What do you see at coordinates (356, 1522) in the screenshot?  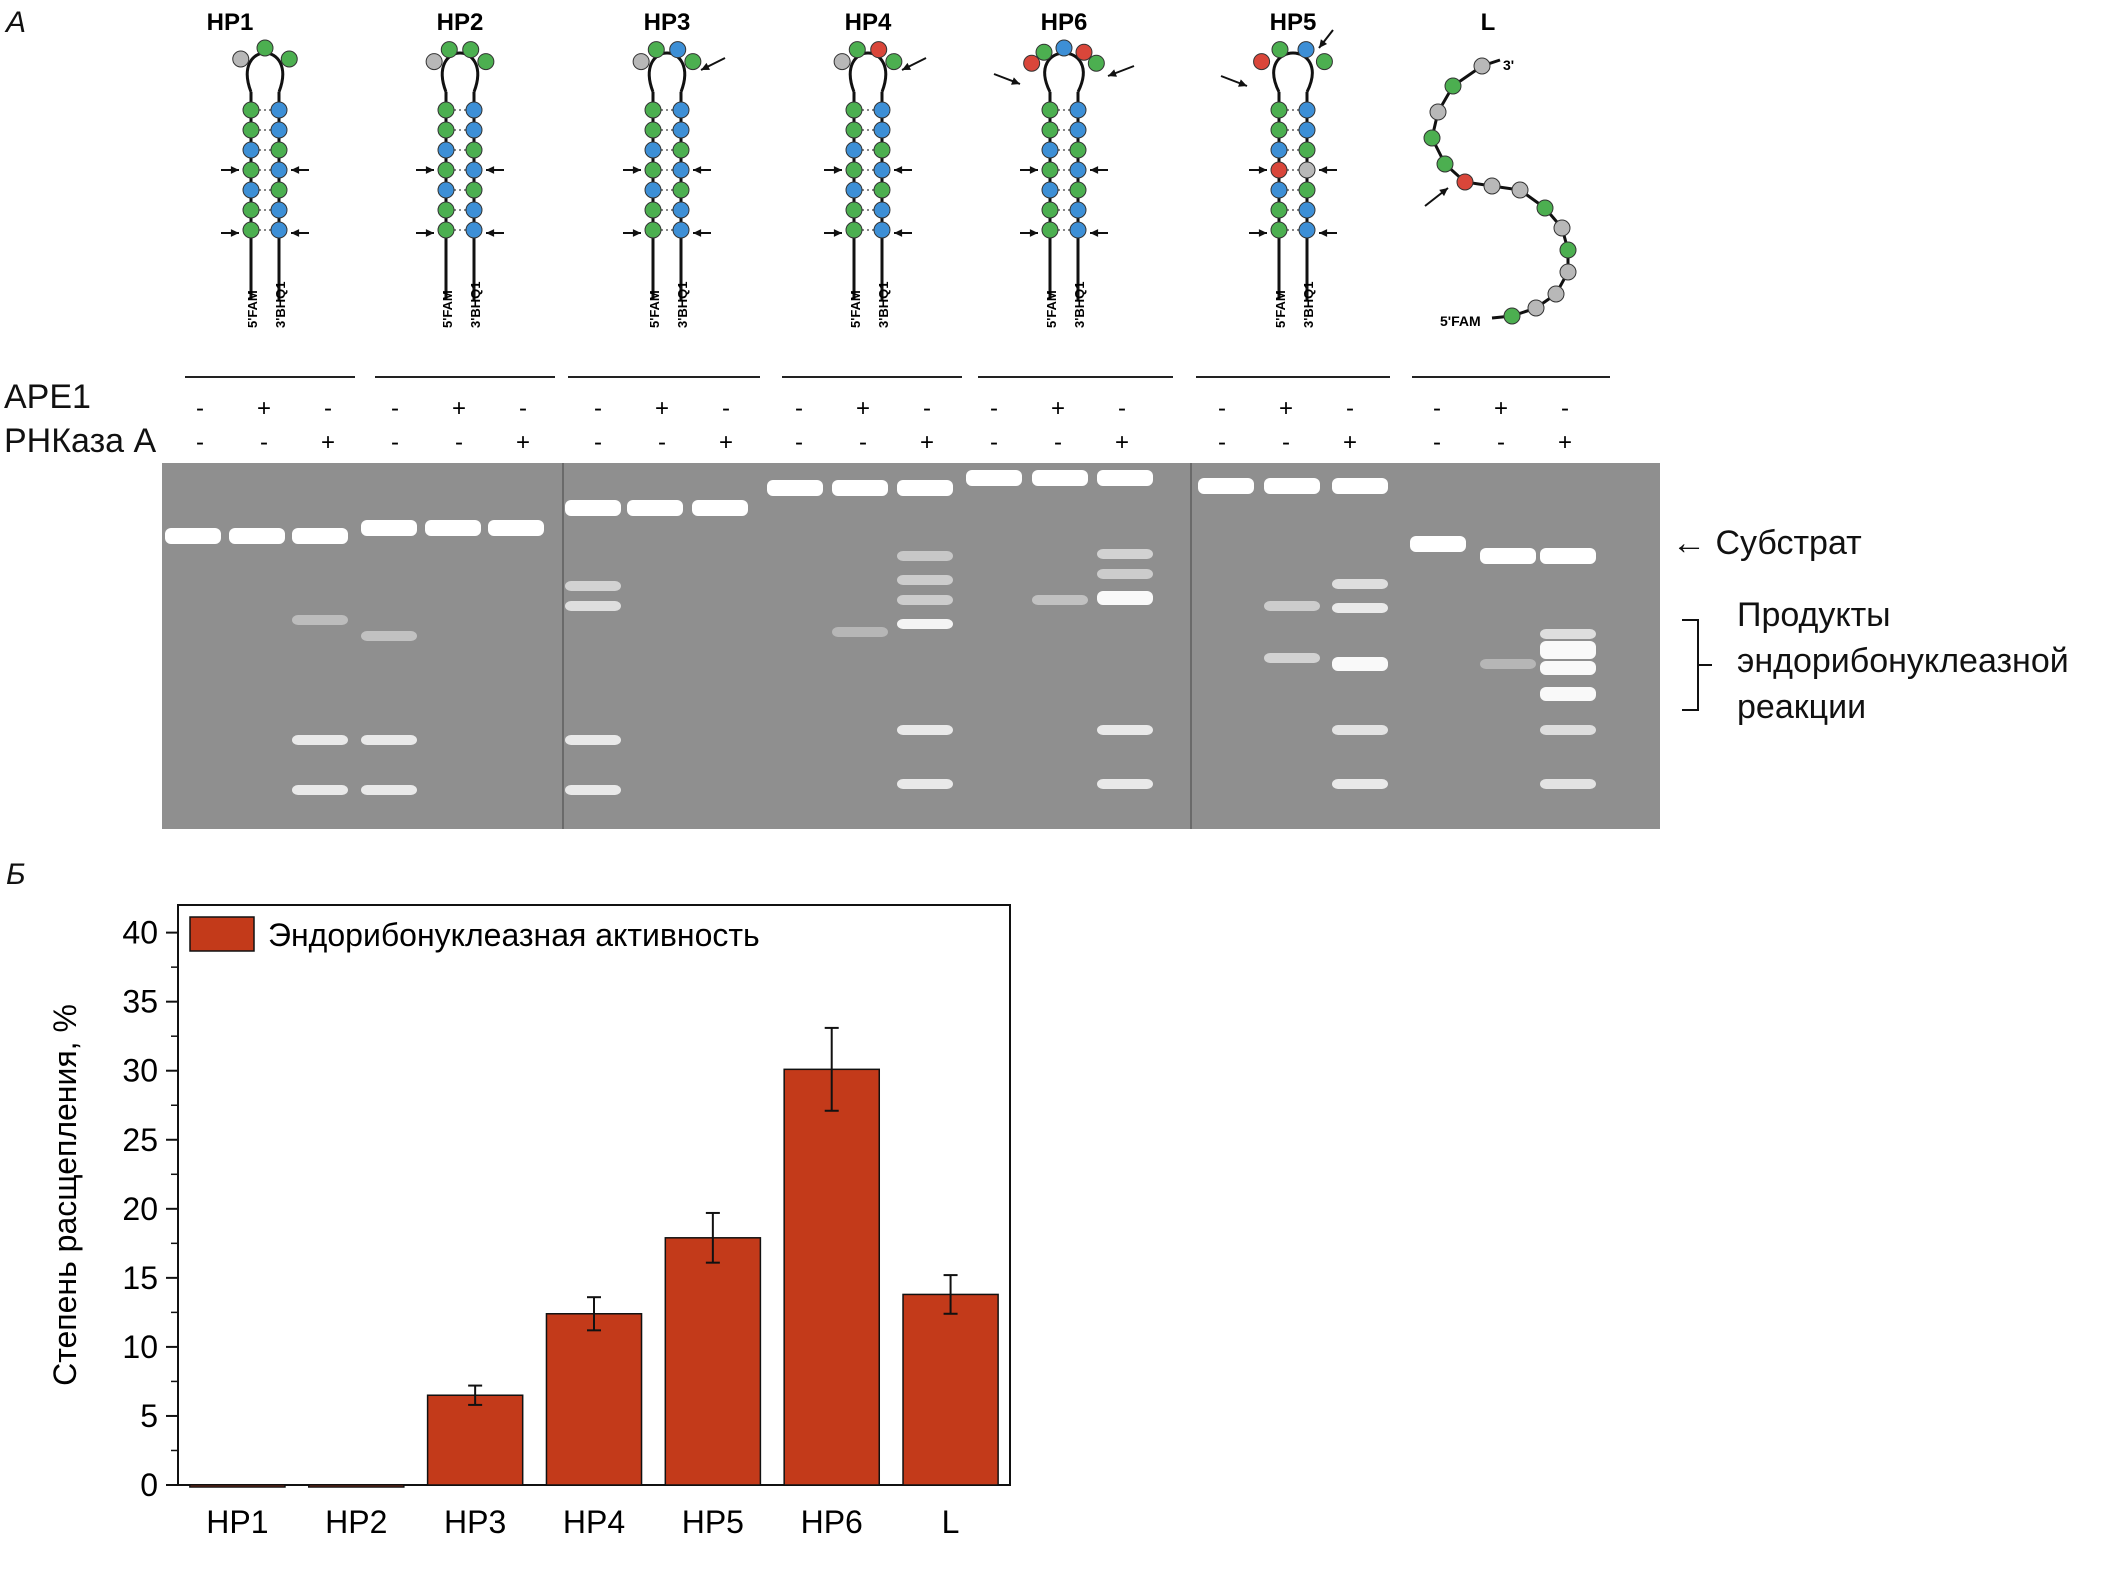 I see `x-tick-label: HP2` at bounding box center [356, 1522].